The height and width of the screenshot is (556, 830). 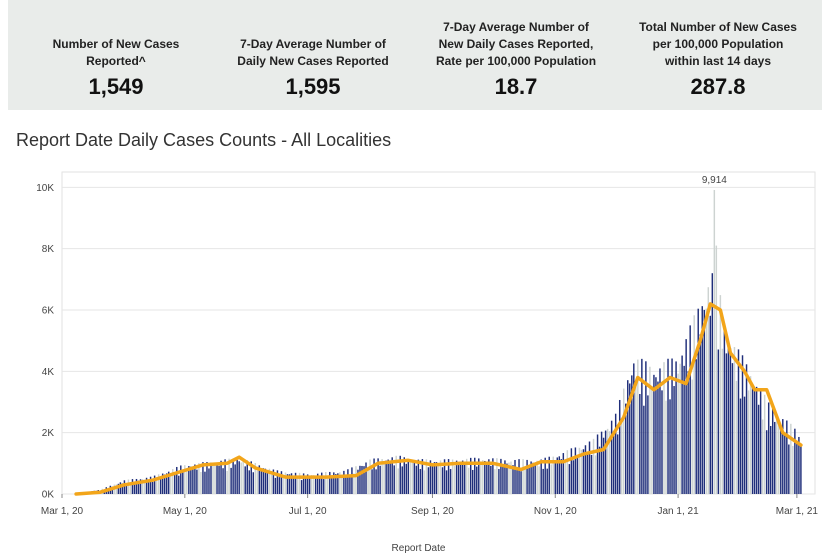 What do you see at coordinates (48, 495) in the screenshot?
I see `y-tick-label: 0K` at bounding box center [48, 495].